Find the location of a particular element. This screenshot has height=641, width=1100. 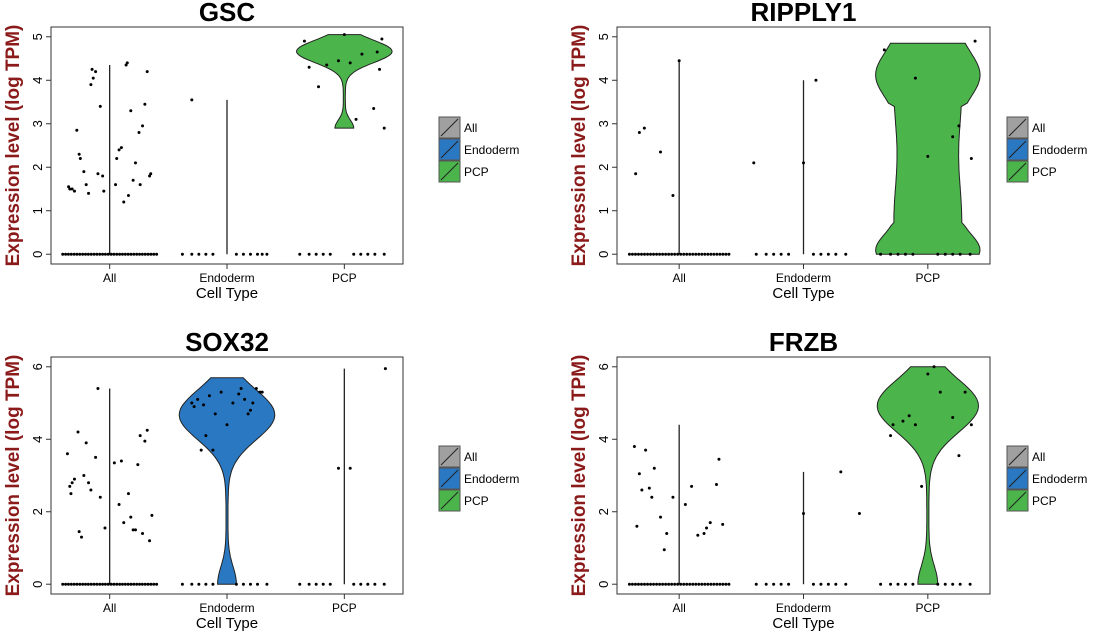

legend-label: All is located at coordinates (1038, 128).